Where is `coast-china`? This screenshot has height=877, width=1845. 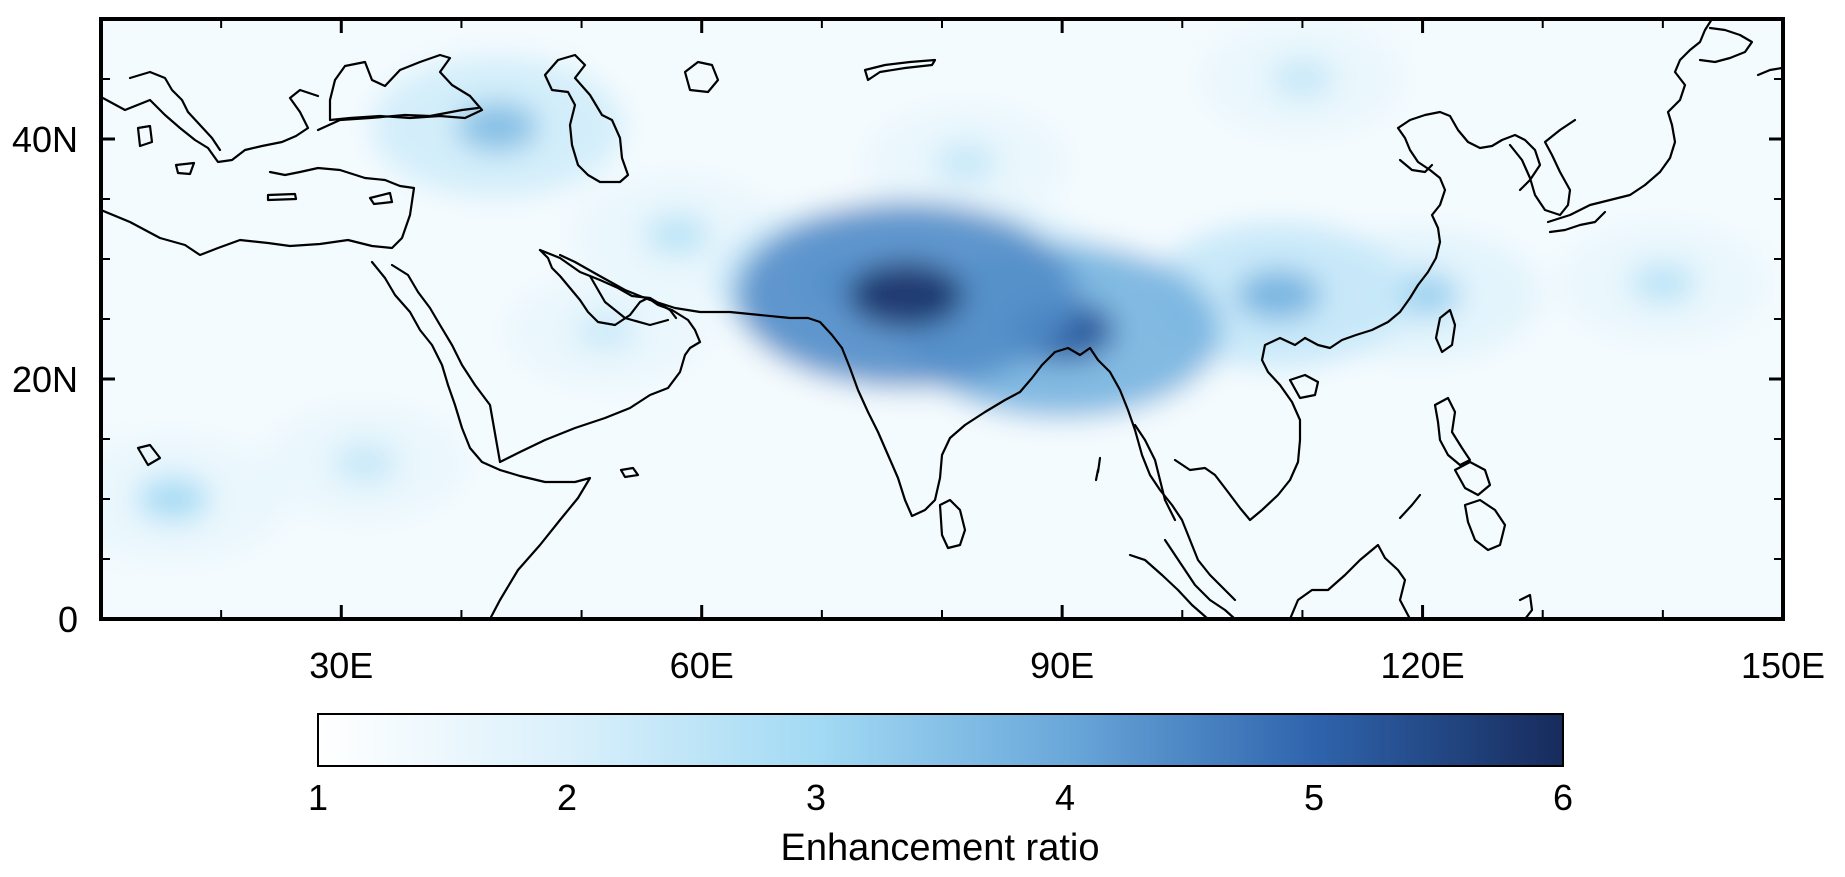
coast-china is located at coordinates (1422, 230).